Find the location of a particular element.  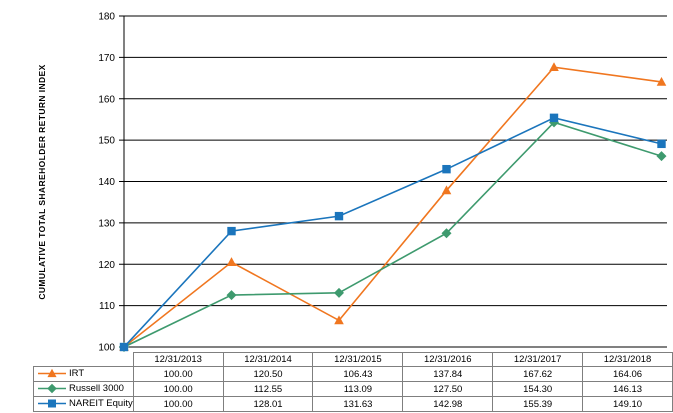

legend-cell-russell-3000: Russell 3000 is located at coordinates (83, 389).